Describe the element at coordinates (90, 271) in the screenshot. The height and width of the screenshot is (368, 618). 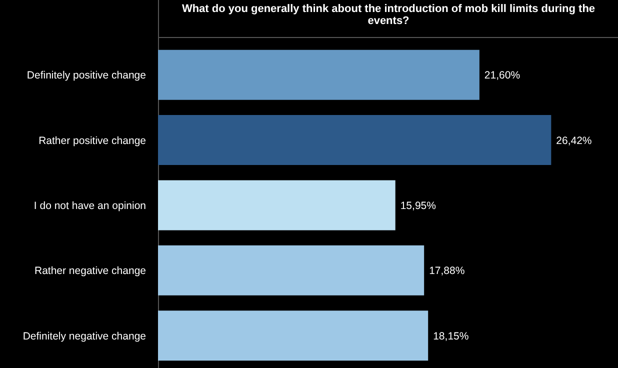
I see `y-tick-label: Rather negative change` at that location.